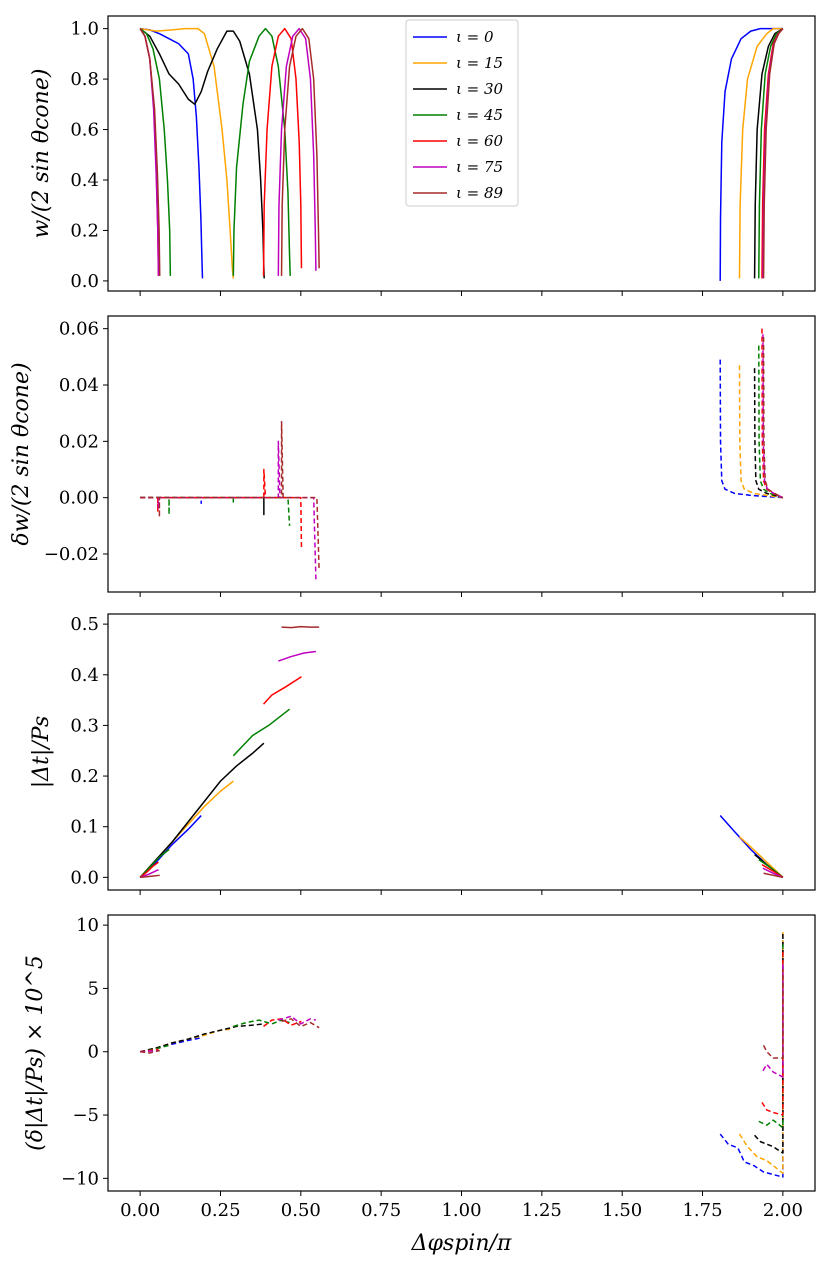 The width and height of the screenshot is (831, 1267). Describe the element at coordinates (80, 1178) in the screenshot. I see `y-tick-label: −10` at that location.